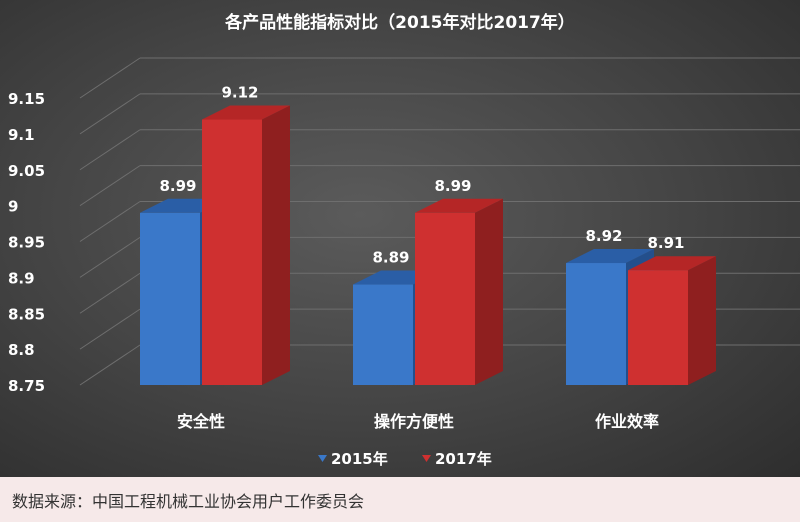 Image resolution: width=800 pixels, height=522 pixels. I want to click on y-tick-label: 8.75, so click(26, 386).